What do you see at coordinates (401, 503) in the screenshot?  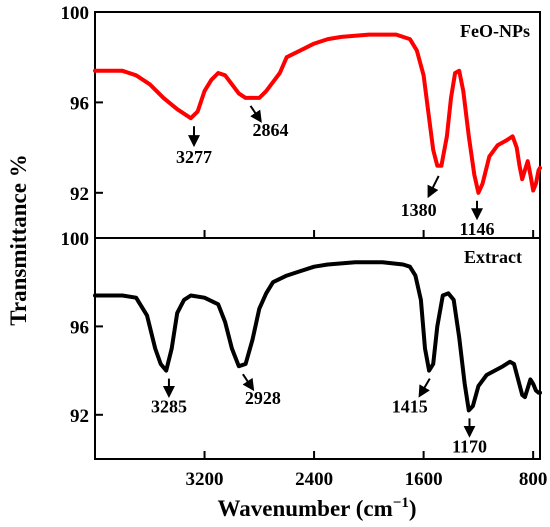 I see `x-axis-label-sup: −1` at bounding box center [401, 503].